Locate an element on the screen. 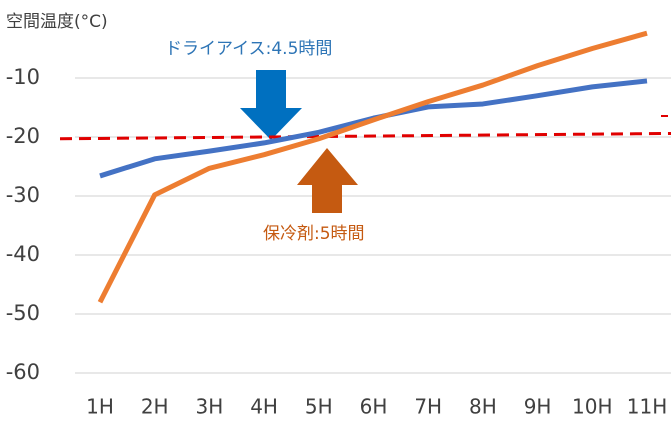 The image size is (671, 421). y-tick-label: -40 is located at coordinates (23, 254).